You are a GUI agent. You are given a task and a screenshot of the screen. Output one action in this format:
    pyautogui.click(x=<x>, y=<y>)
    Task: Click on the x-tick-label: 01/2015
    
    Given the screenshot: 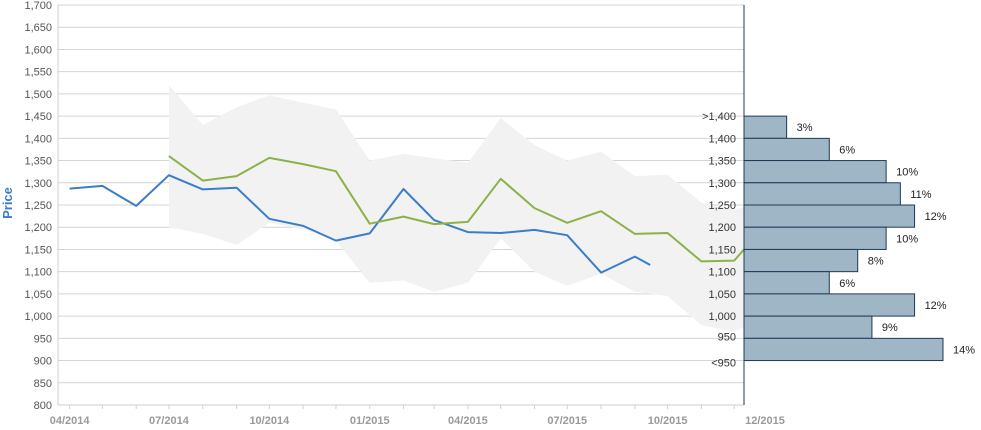 What is the action you would take?
    pyautogui.click(x=370, y=421)
    